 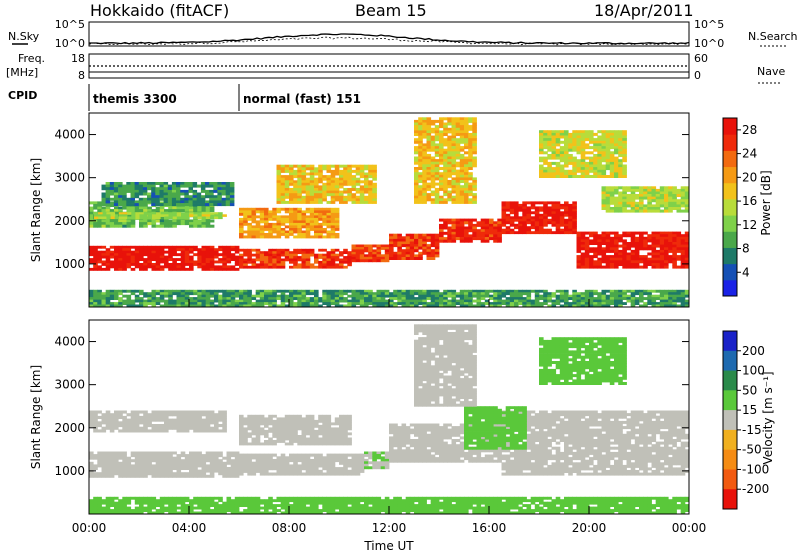 I want to click on cpid-program-label: normal (fast) 151, so click(x=302, y=99).